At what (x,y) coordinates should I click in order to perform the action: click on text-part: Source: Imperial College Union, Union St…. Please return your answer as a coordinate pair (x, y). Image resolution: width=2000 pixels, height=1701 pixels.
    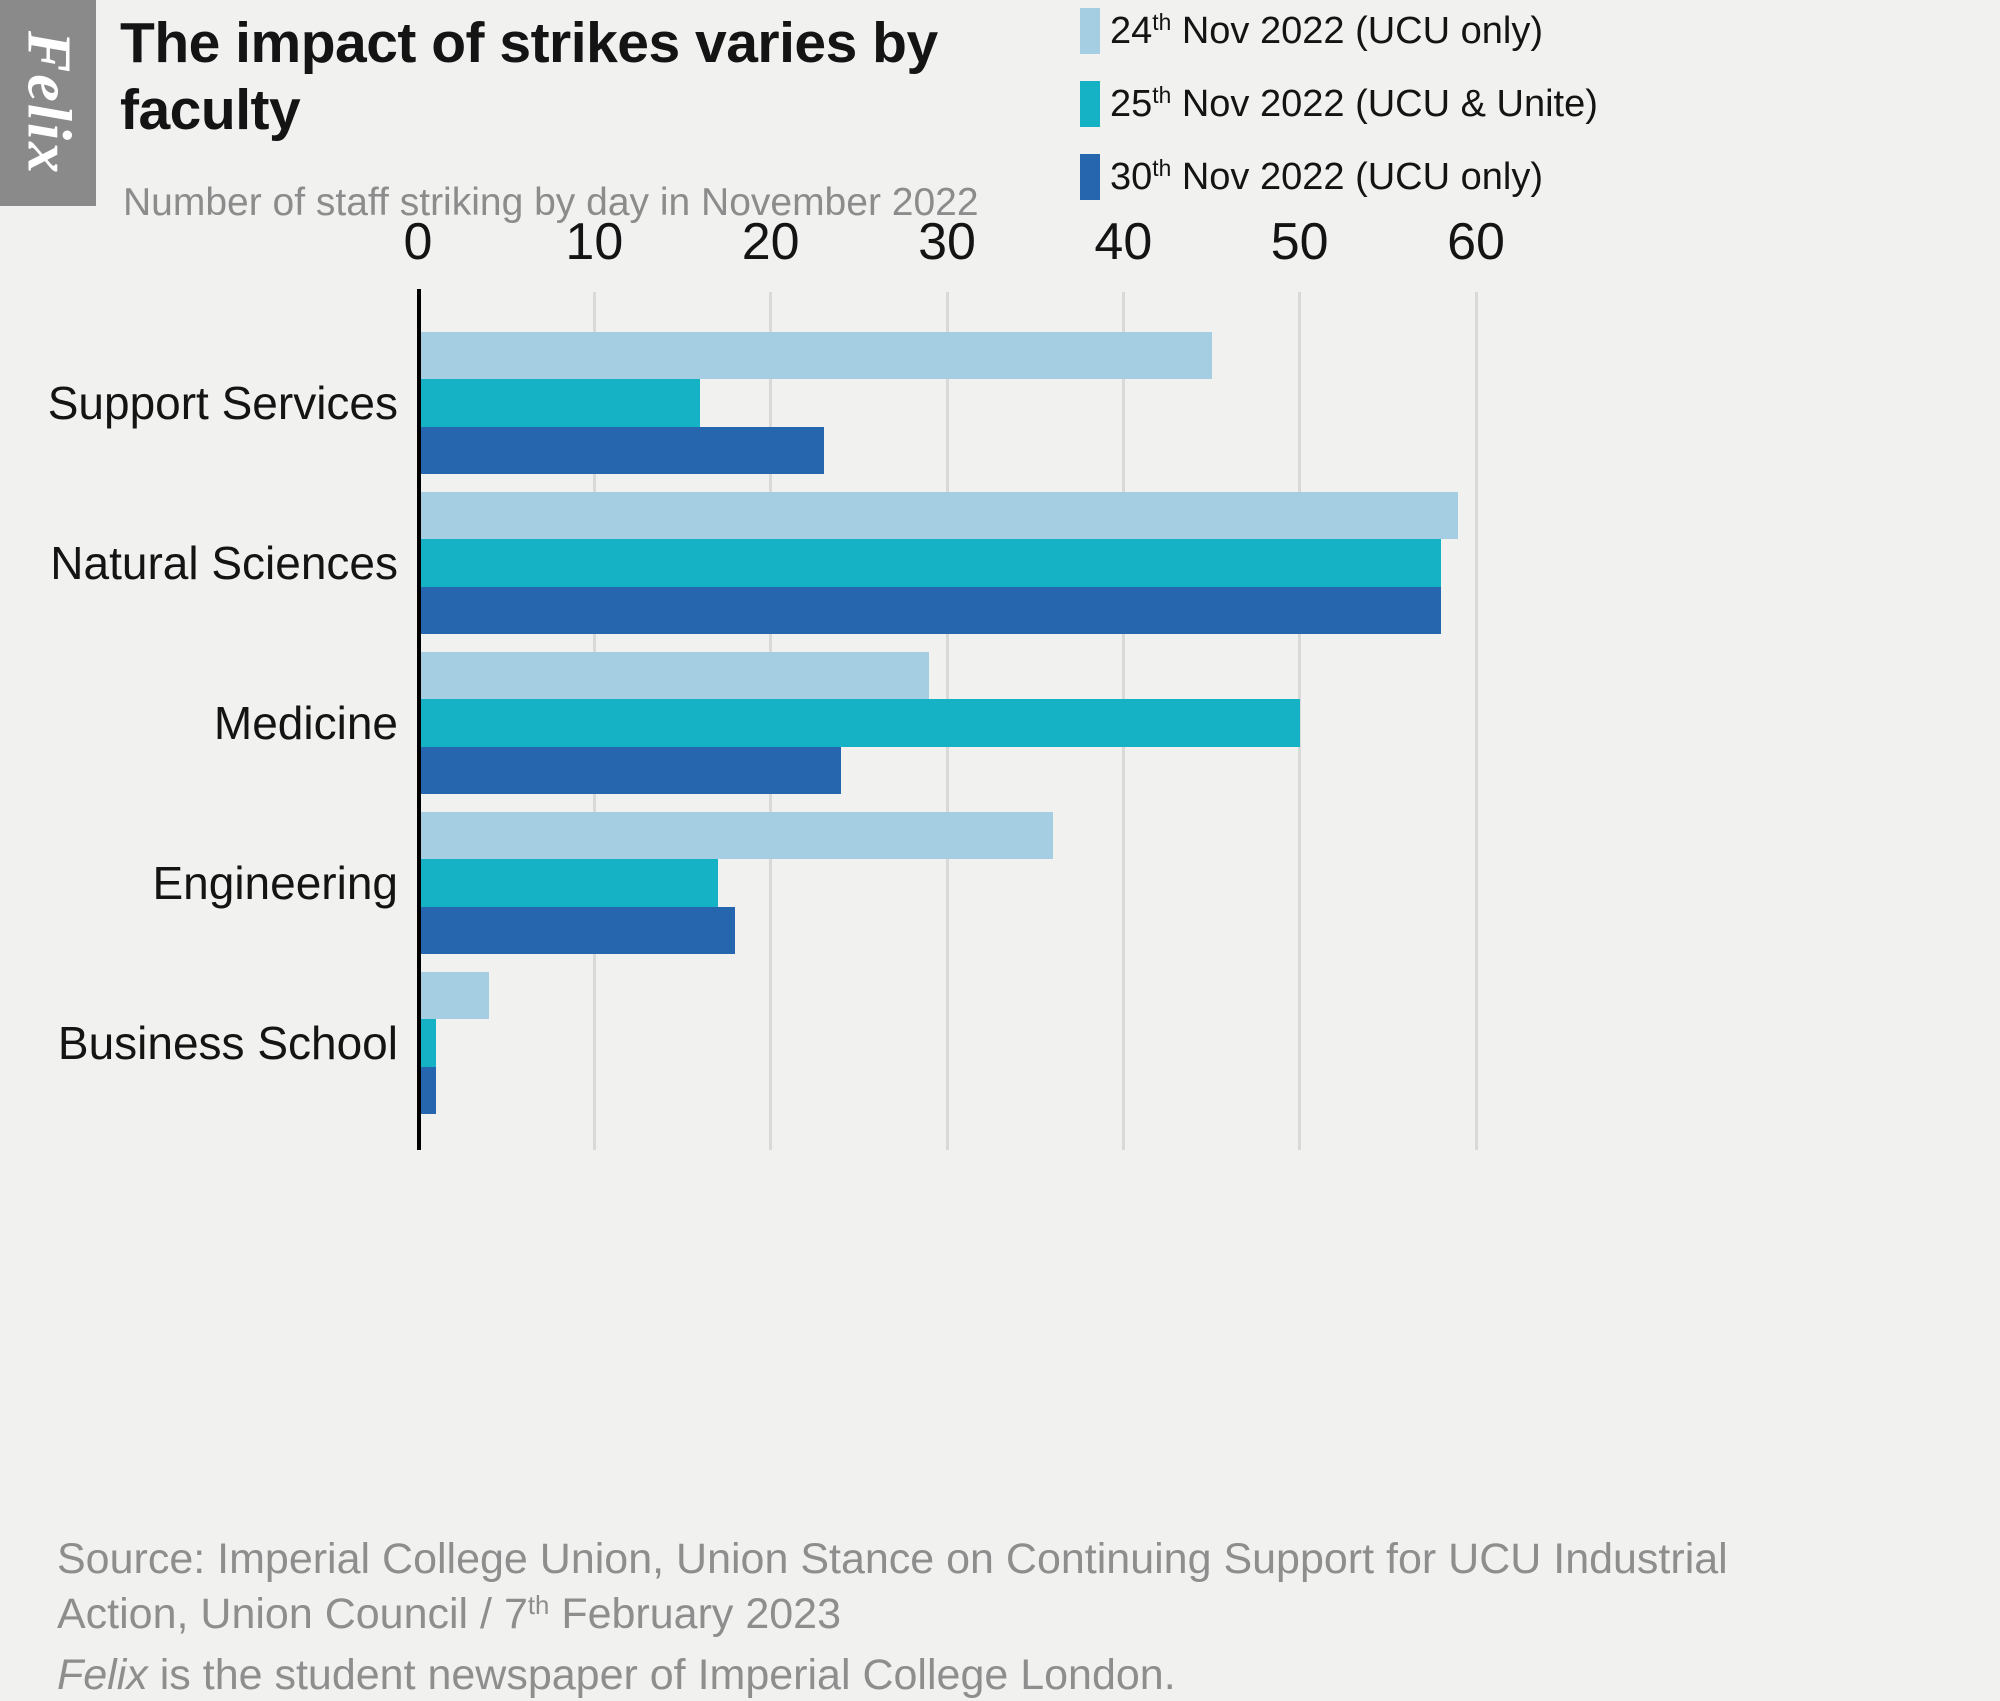
    Looking at the image, I should click on (892, 1559).